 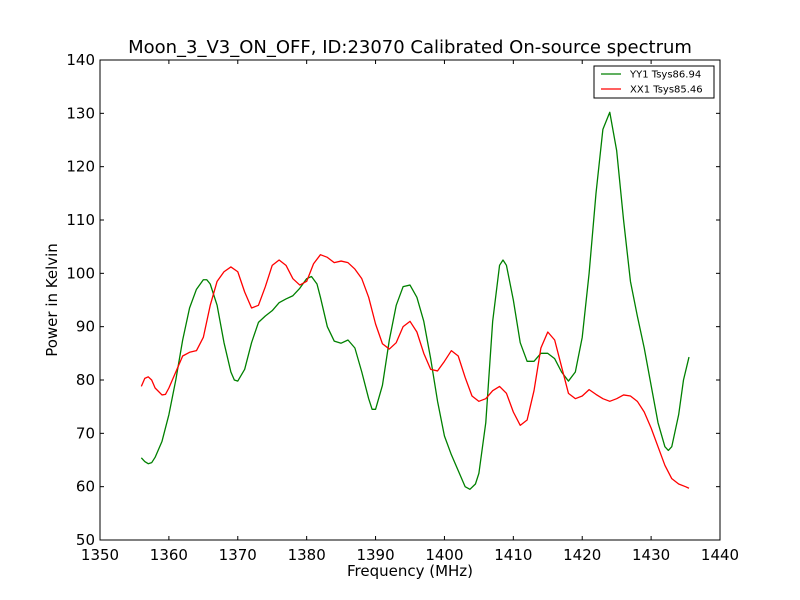 I want to click on x-tick-label: 1420, so click(x=582, y=555).